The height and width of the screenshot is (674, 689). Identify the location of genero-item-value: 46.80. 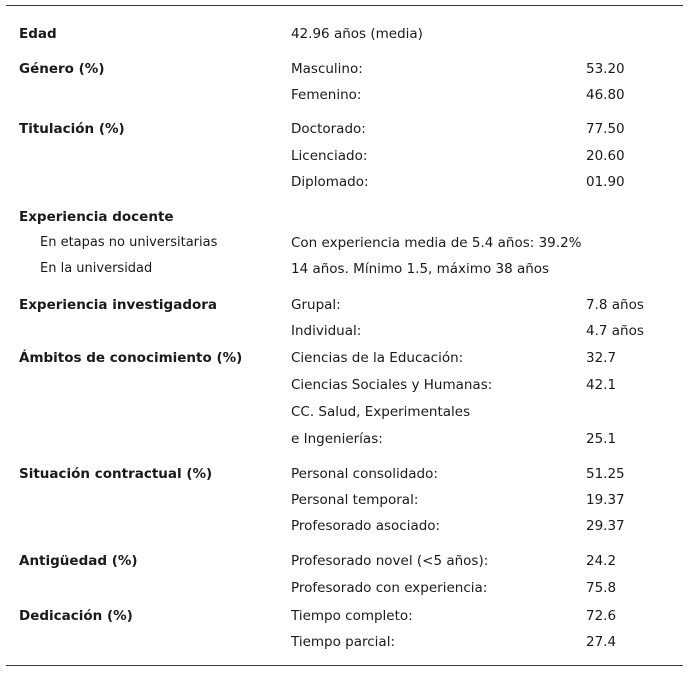
(605, 95).